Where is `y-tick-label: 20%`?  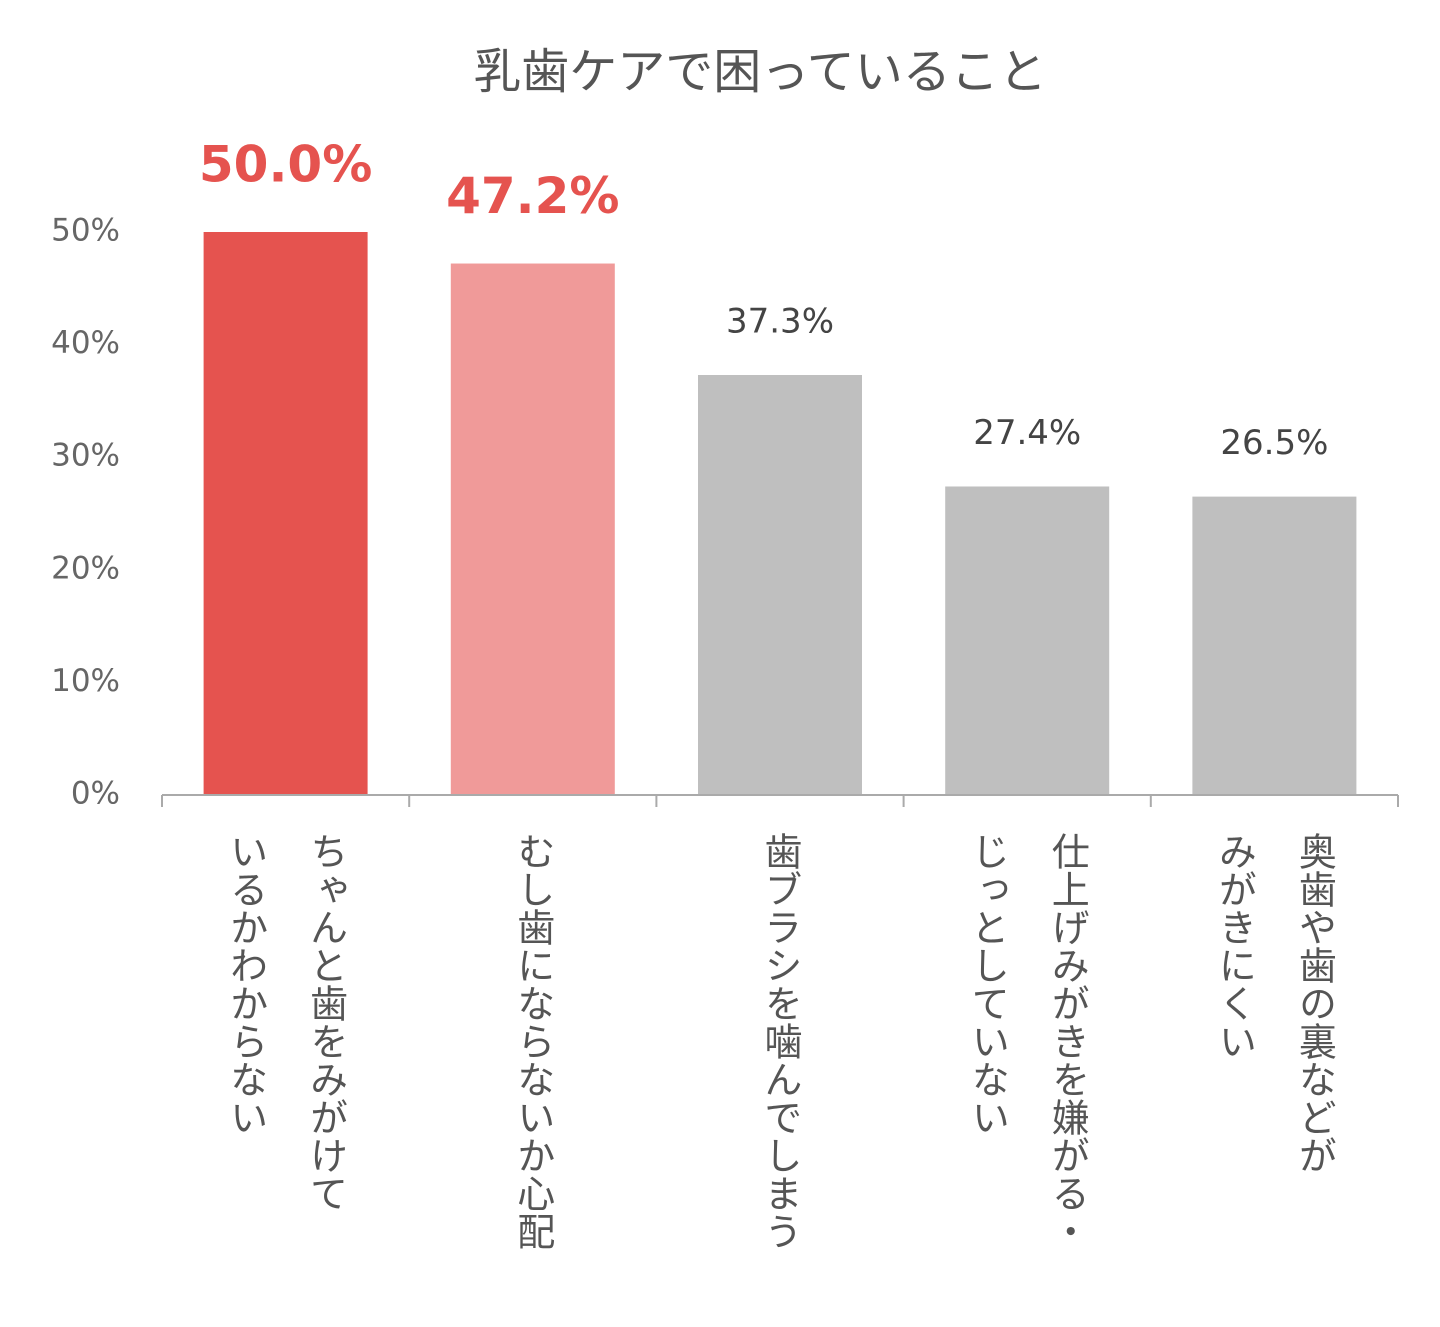
y-tick-label: 20% is located at coordinates (85, 568).